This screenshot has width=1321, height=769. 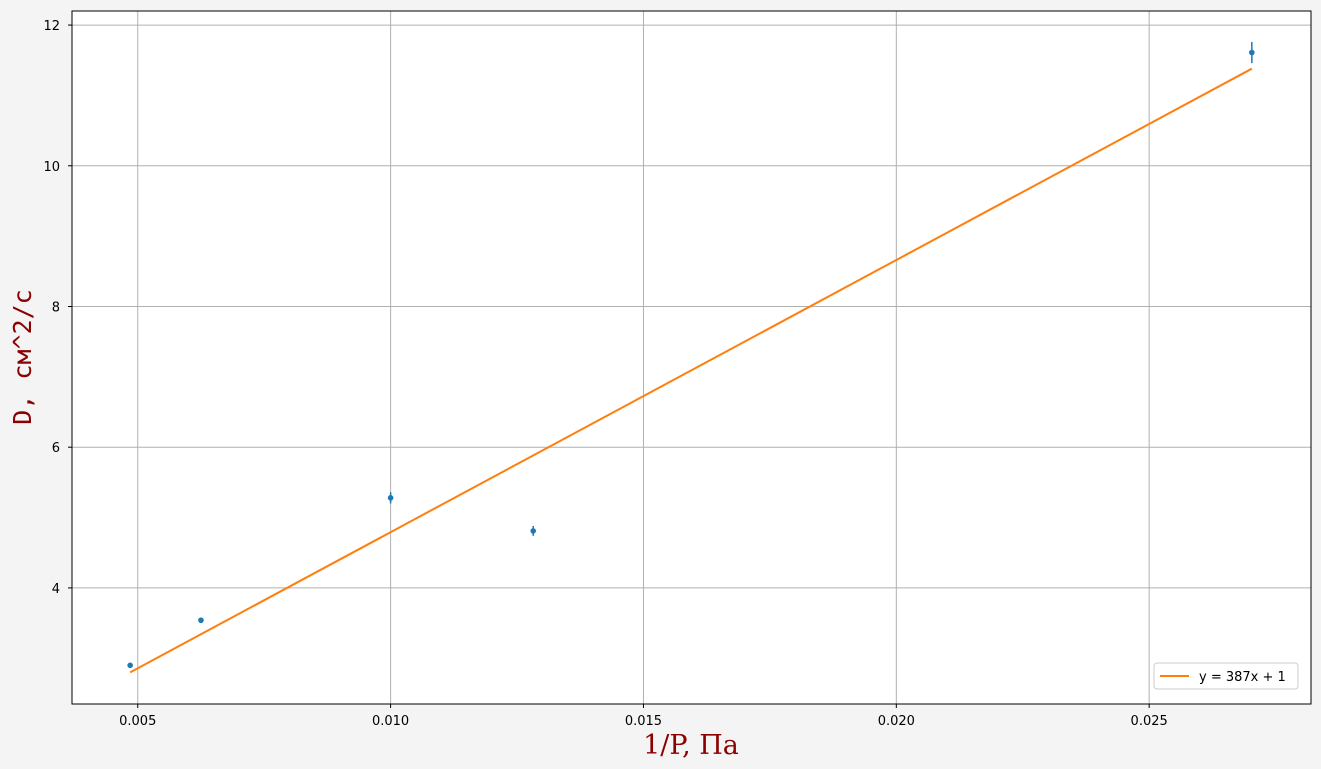 I want to click on y-tick-label: 4, so click(x=56, y=589).